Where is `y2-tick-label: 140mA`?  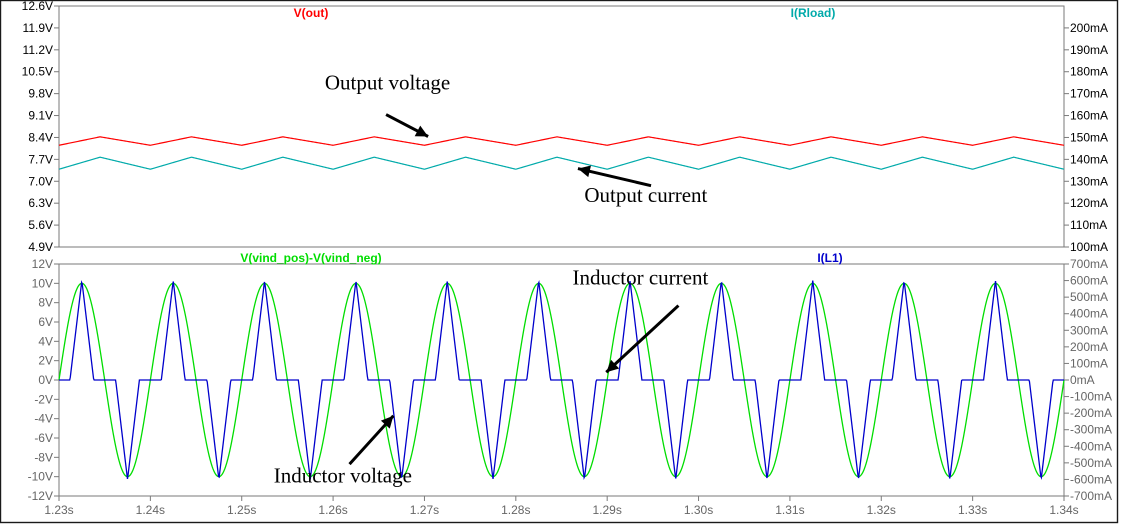
y2-tick-label: 140mA is located at coordinates (1089, 159).